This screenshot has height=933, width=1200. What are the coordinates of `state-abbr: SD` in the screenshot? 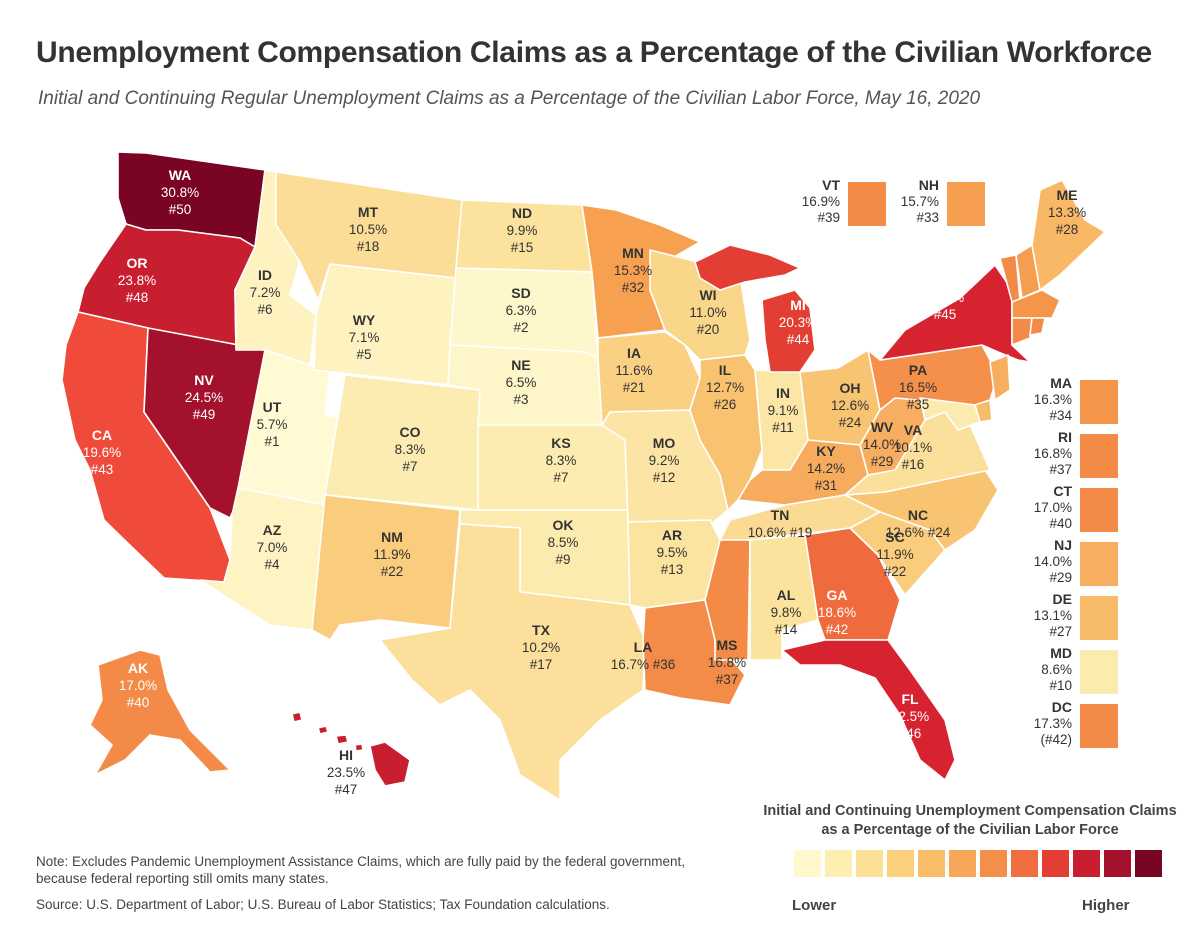 It's located at (520, 293).